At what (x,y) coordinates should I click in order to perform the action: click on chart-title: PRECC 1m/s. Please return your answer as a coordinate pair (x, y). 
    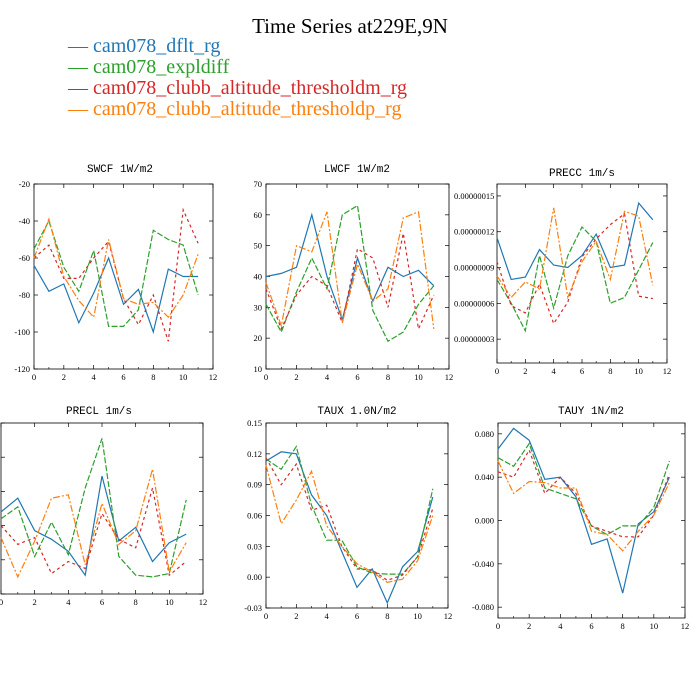
    Looking at the image, I should click on (582, 174).